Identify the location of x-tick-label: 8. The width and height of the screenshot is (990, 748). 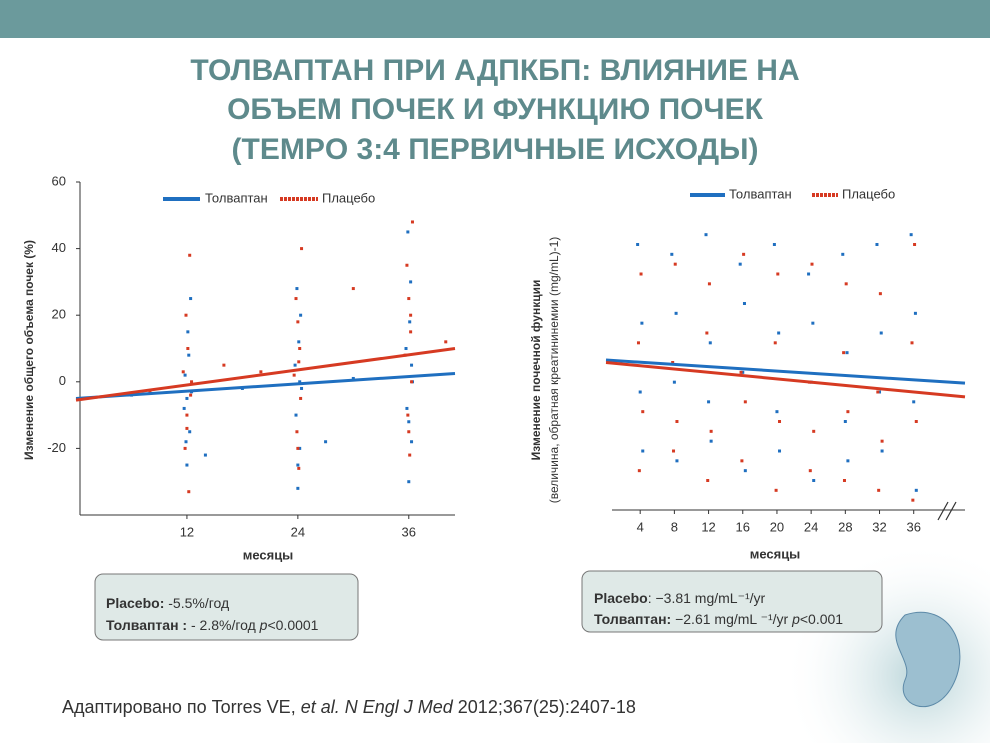
(674, 526).